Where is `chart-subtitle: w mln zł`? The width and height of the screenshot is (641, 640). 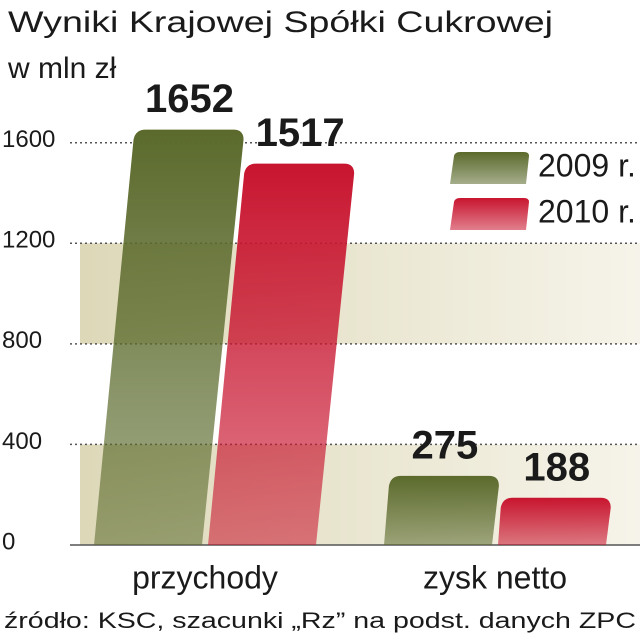 chart-subtitle: w mln zł is located at coordinates (62, 68).